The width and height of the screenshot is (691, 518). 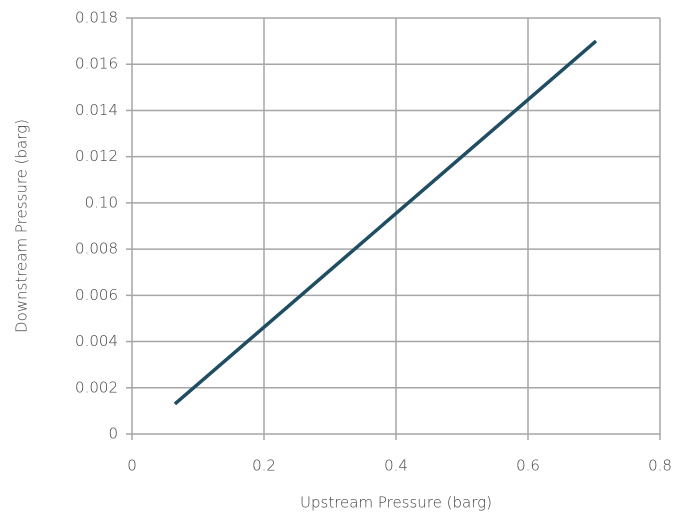 What do you see at coordinates (96, 156) in the screenshot?
I see `y-tick-label: 0.012` at bounding box center [96, 156].